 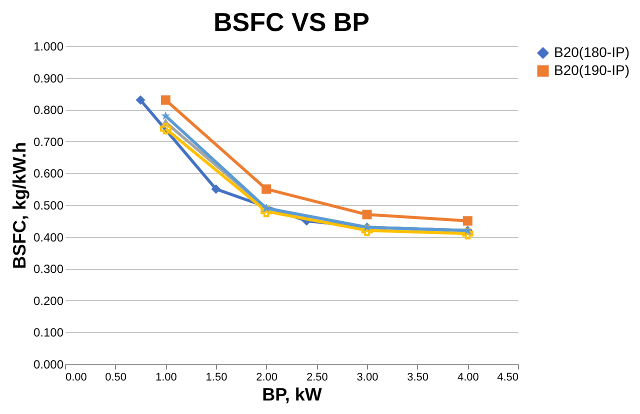 I want to click on y-tick-label: 0.400, so click(x=48, y=237).